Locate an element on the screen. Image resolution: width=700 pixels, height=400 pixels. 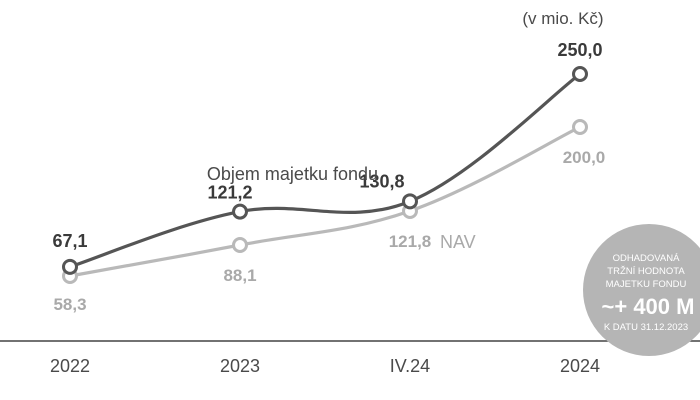
series-name-label: Objem majetku fondu is located at coordinates (292, 174).